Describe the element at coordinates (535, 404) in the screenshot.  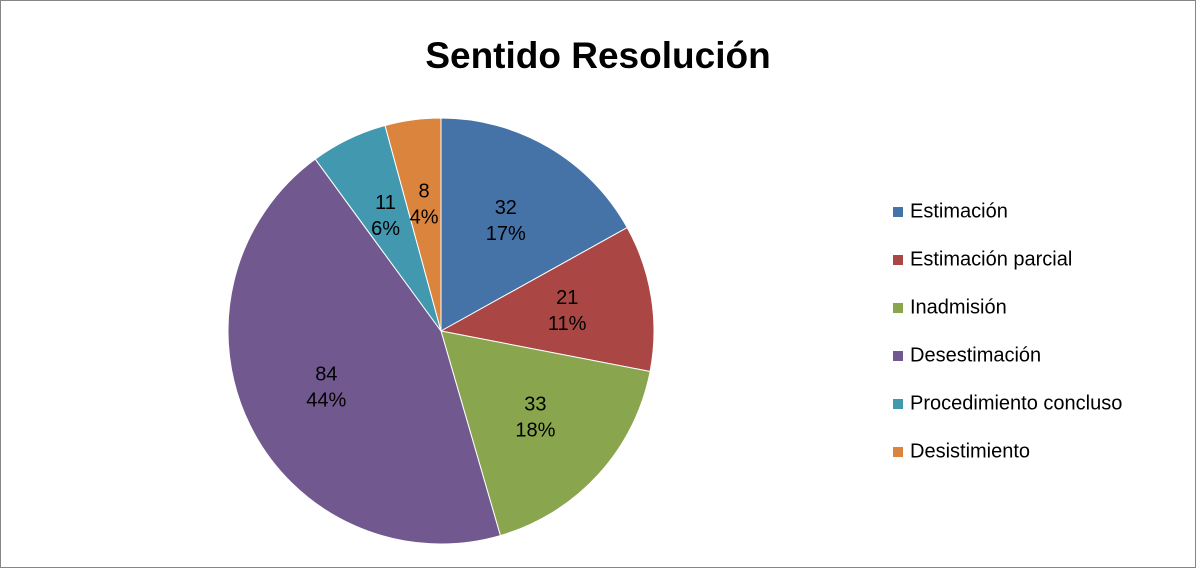
I see `data-label-value: 33` at that location.